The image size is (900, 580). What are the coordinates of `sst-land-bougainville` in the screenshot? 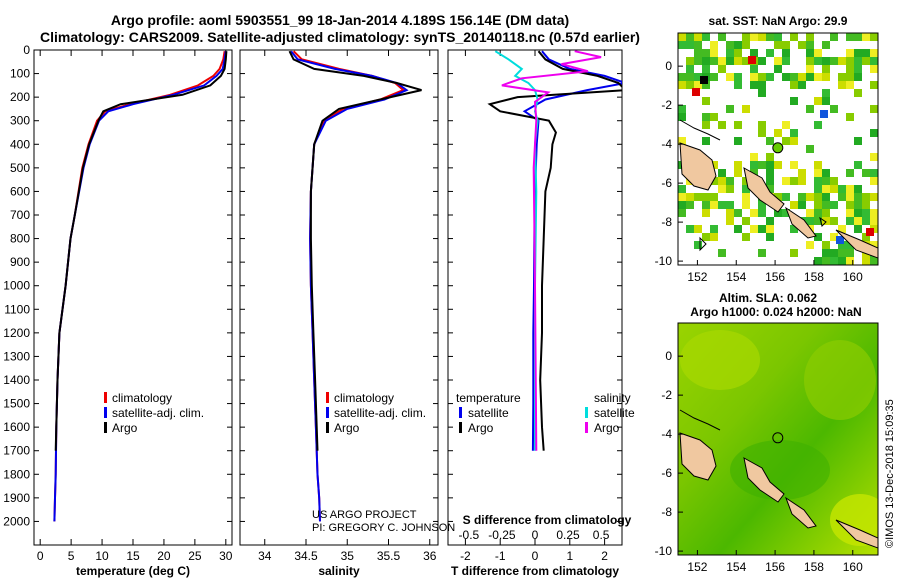 It's located at (764, 190).